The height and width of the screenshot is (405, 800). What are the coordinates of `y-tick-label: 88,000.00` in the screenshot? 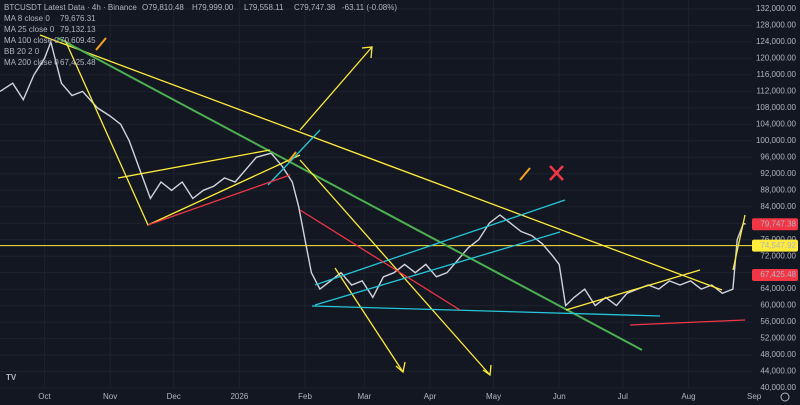 It's located at (778, 189).